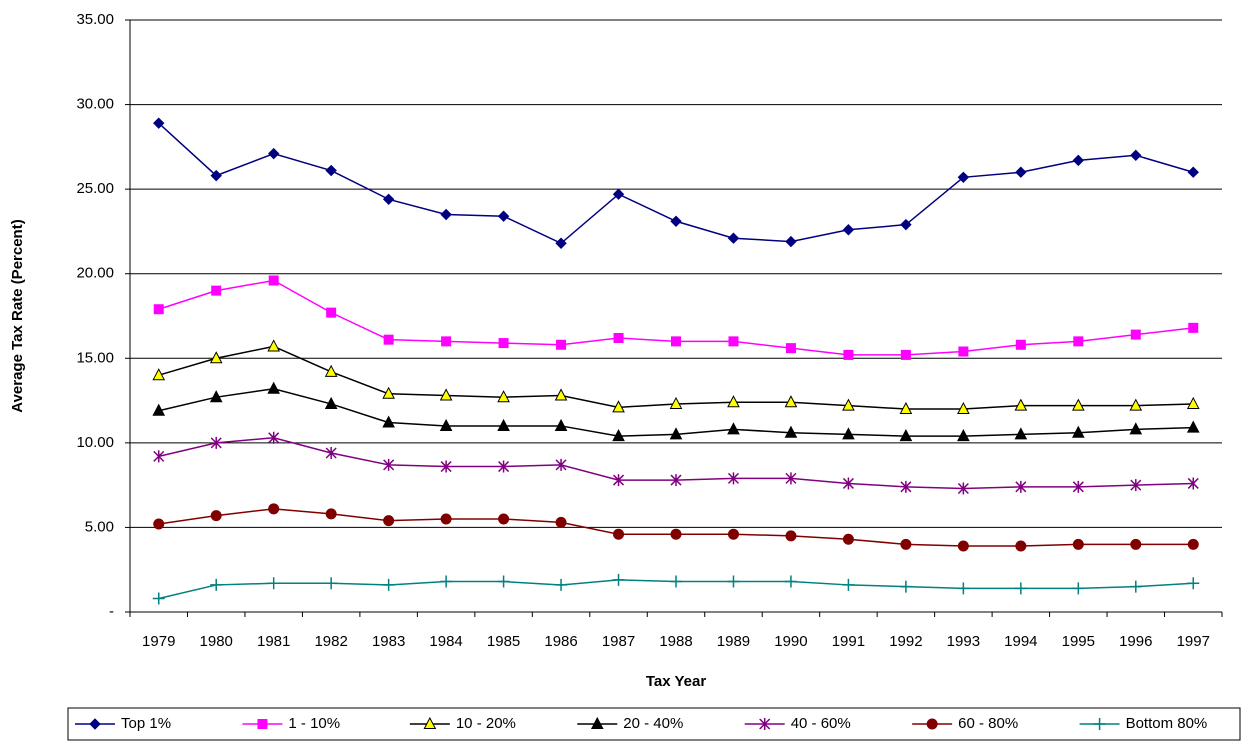 Image resolution: width=1248 pixels, height=749 pixels. I want to click on x-tick-label: 1994, so click(1020, 641).